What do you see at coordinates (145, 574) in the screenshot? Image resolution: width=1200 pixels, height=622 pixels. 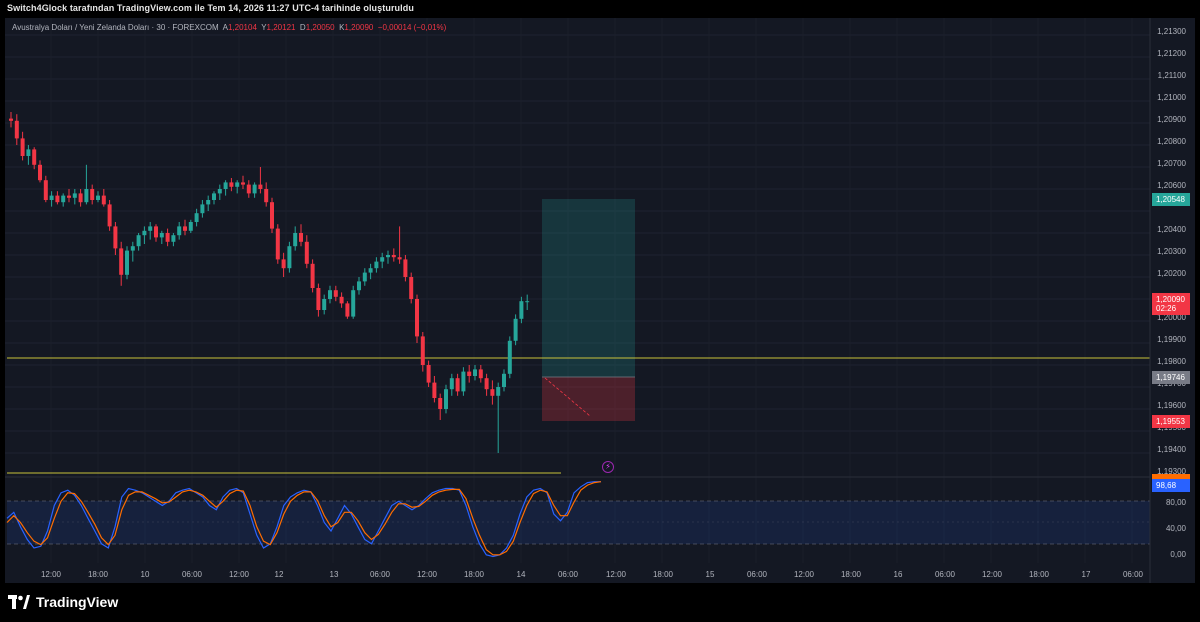 I see `time-tick: 10` at bounding box center [145, 574].